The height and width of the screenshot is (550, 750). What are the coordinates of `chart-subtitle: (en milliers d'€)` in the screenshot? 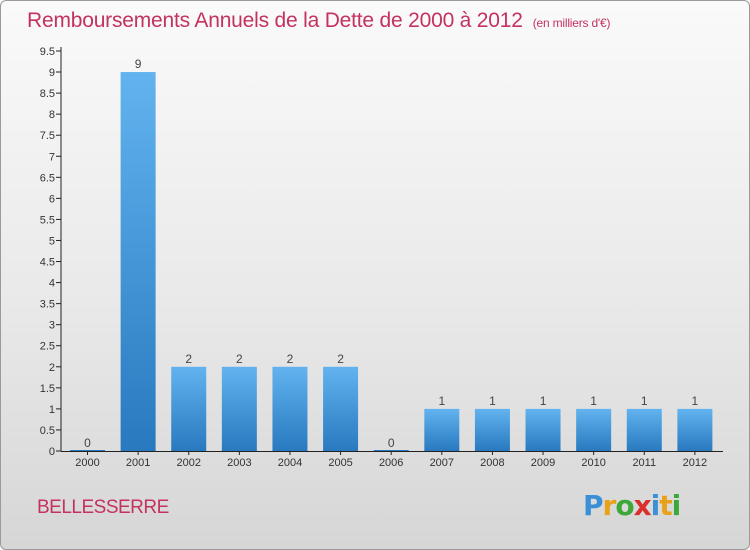 It's located at (571, 23).